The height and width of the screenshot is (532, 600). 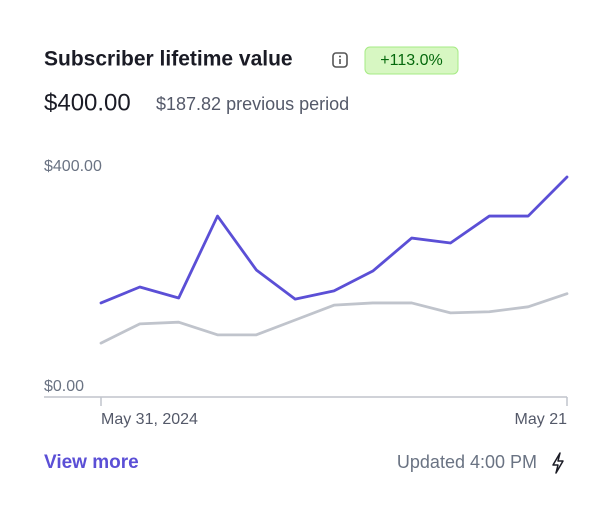 I want to click on badge, so click(x=411, y=60).